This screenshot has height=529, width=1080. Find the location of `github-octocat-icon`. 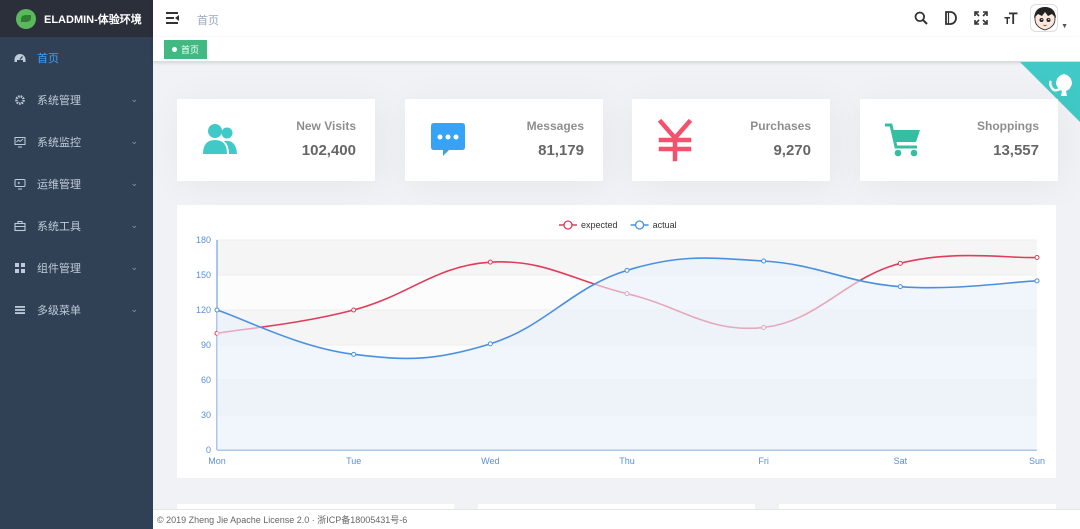

github-octocat-icon is located at coordinates (1050, 92).